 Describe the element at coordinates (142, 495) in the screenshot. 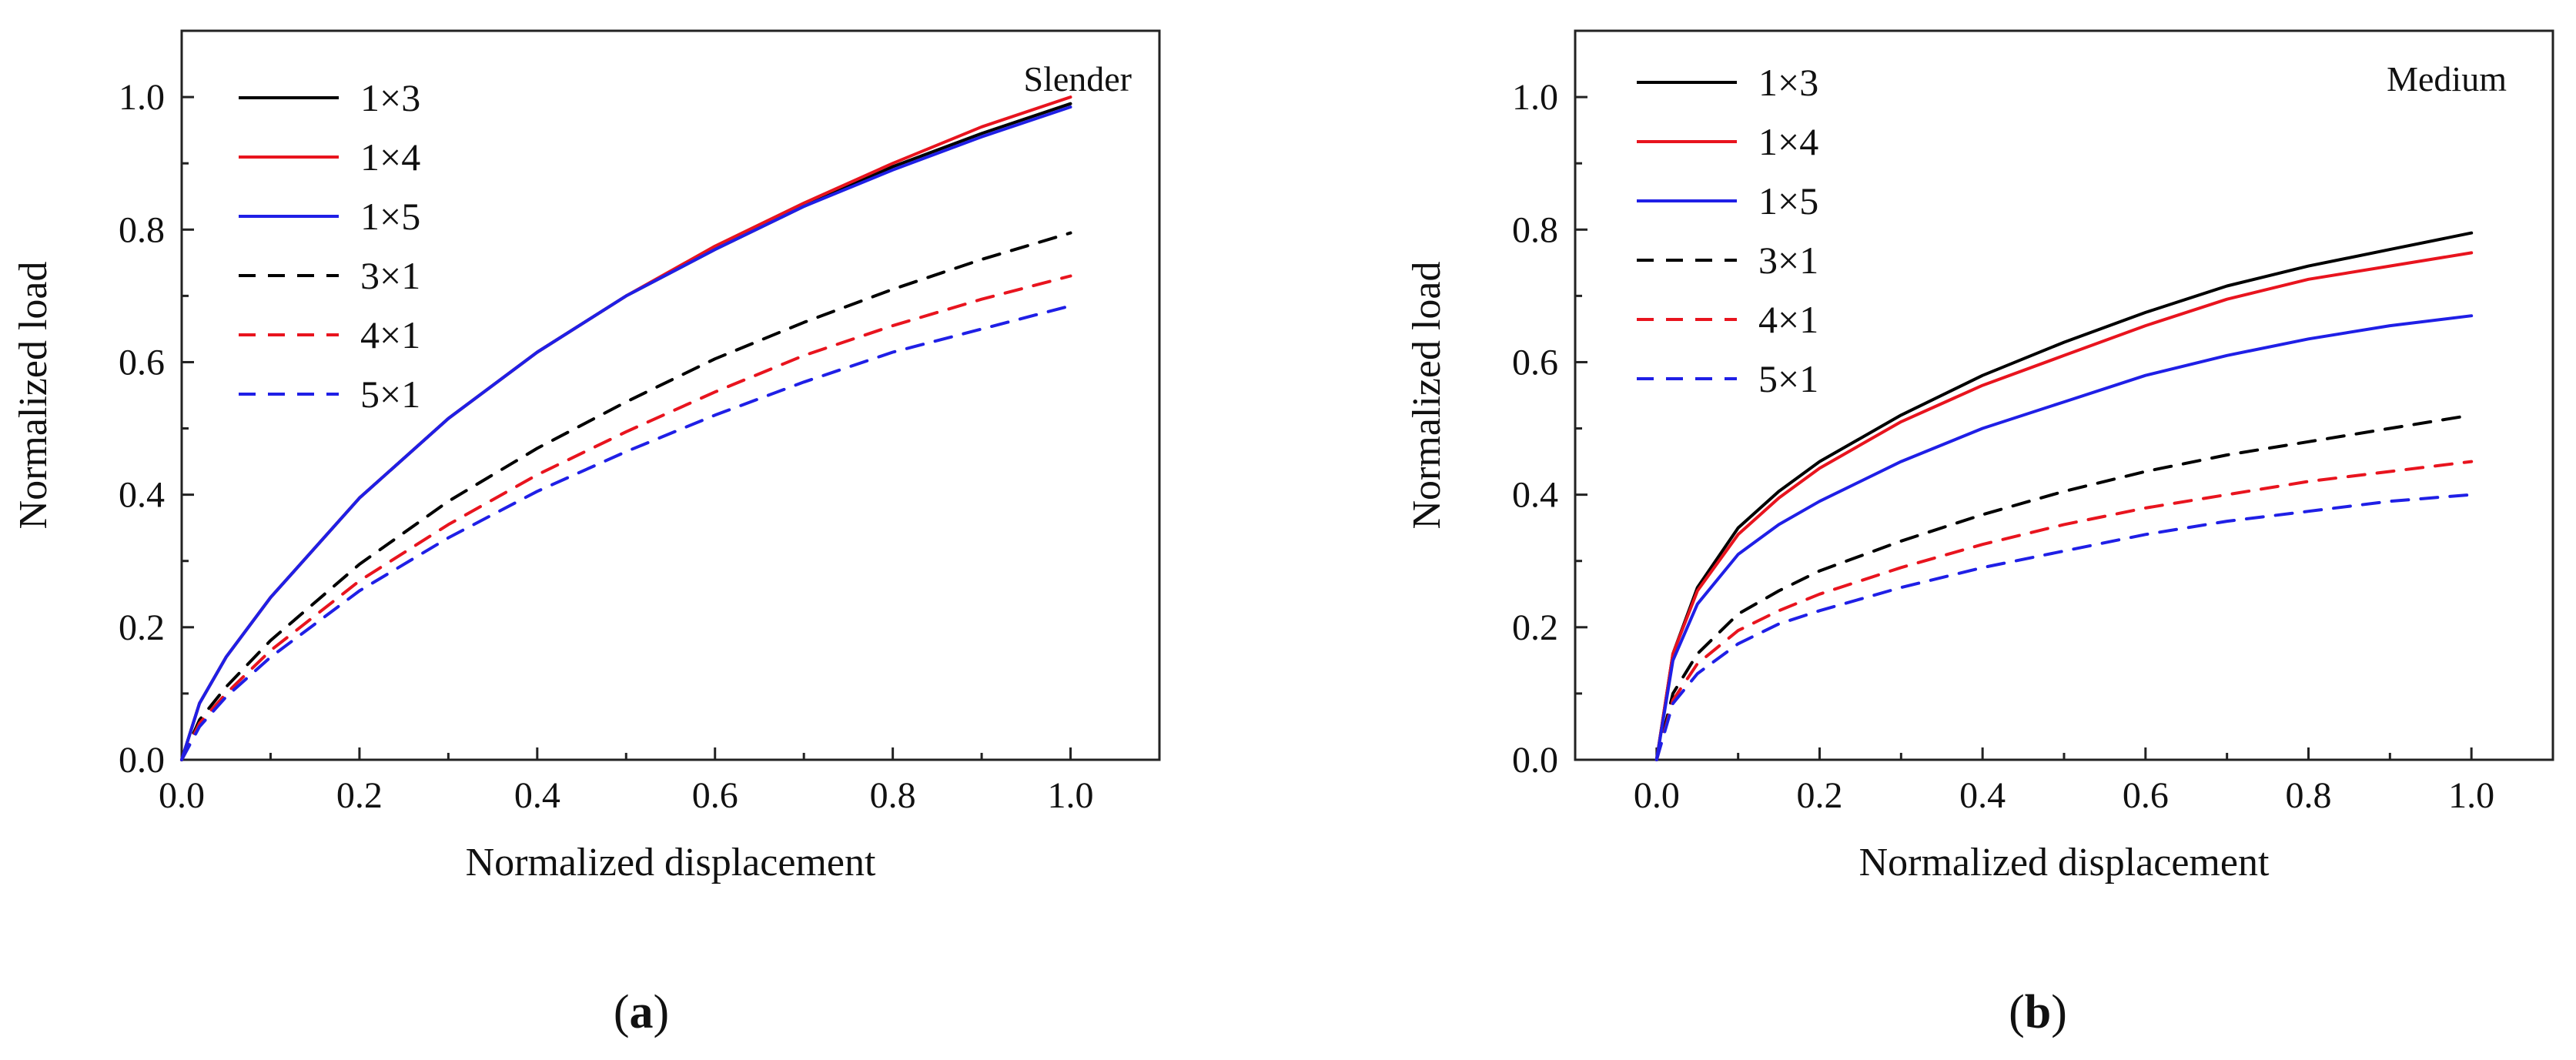

I see `panel-a-y-tick-label: 0.4` at that location.